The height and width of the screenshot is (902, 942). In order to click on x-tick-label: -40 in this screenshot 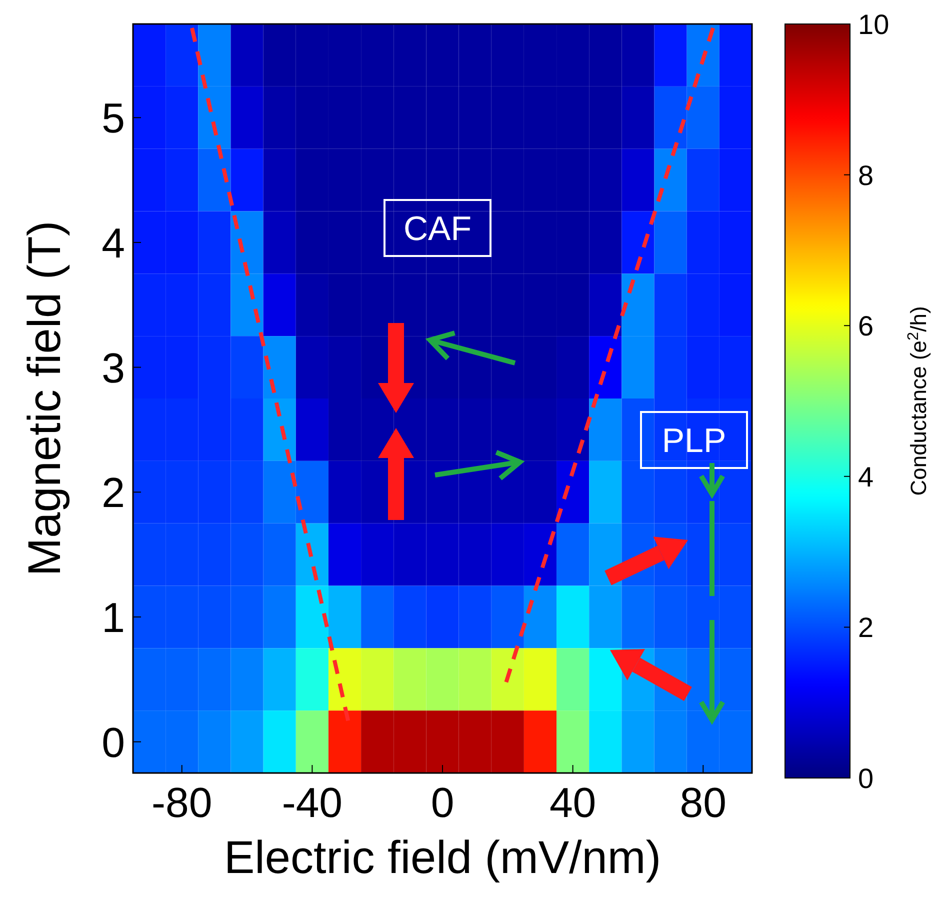, I will do `click(312, 802)`.